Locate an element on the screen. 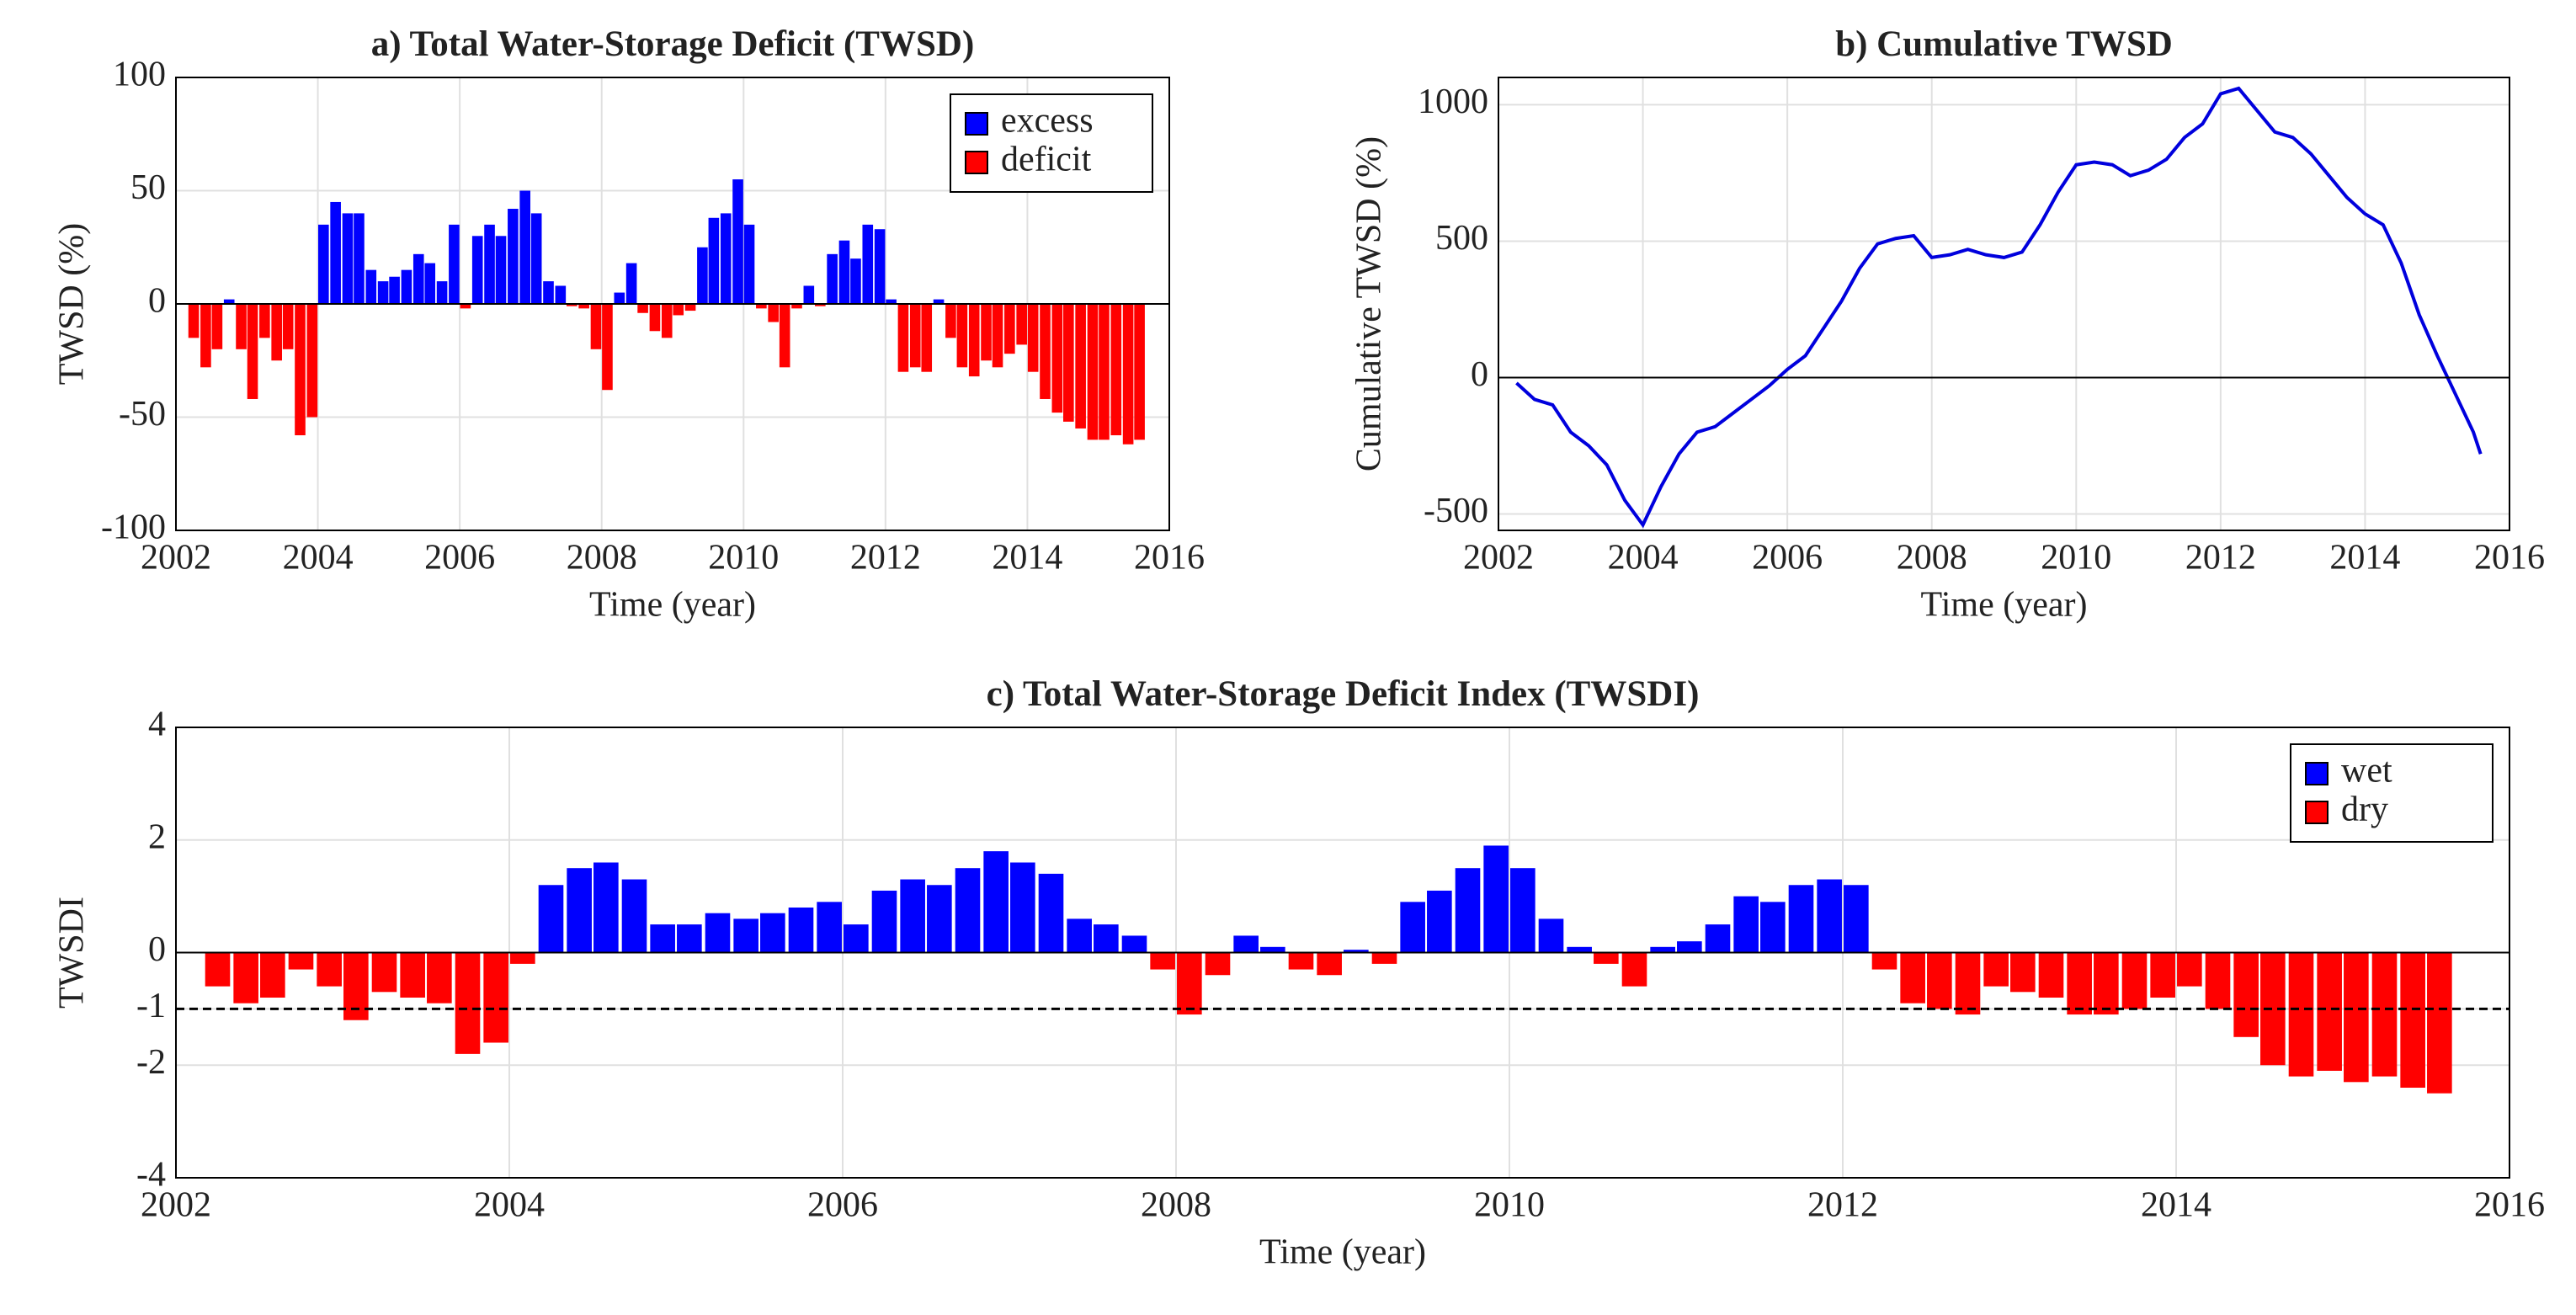 This screenshot has height=1315, width=2576. y-tick-label: 50 is located at coordinates (148, 187).